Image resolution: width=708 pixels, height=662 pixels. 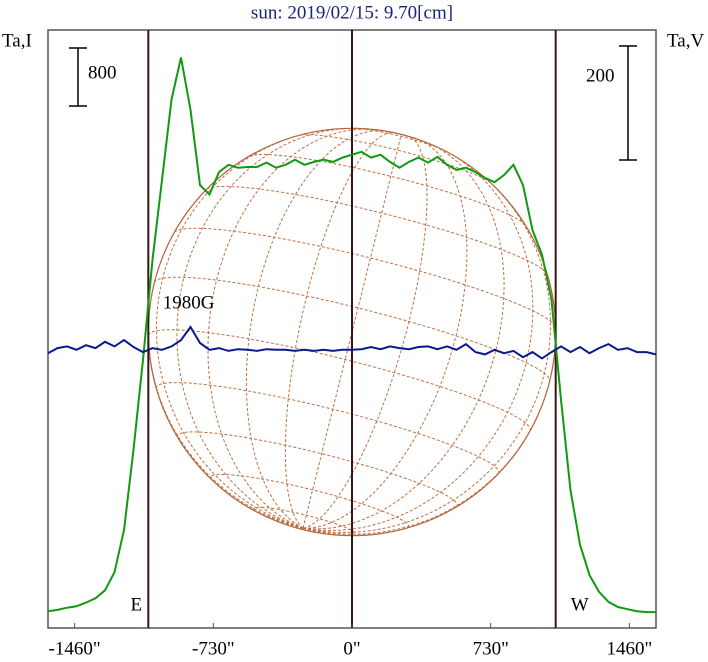 I want to click on limb-label: E, so click(x=137, y=604).